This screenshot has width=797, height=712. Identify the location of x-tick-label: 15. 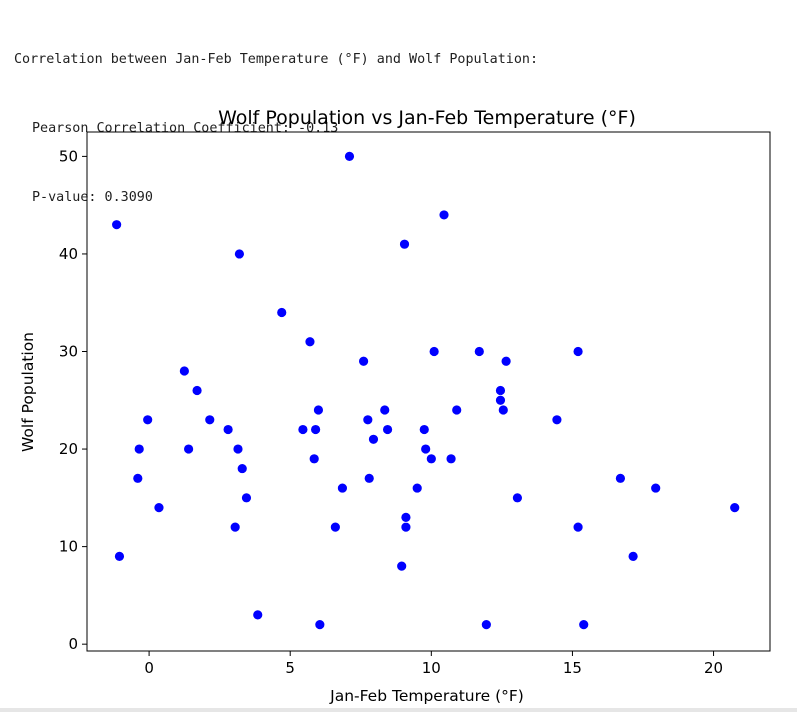
(572, 668).